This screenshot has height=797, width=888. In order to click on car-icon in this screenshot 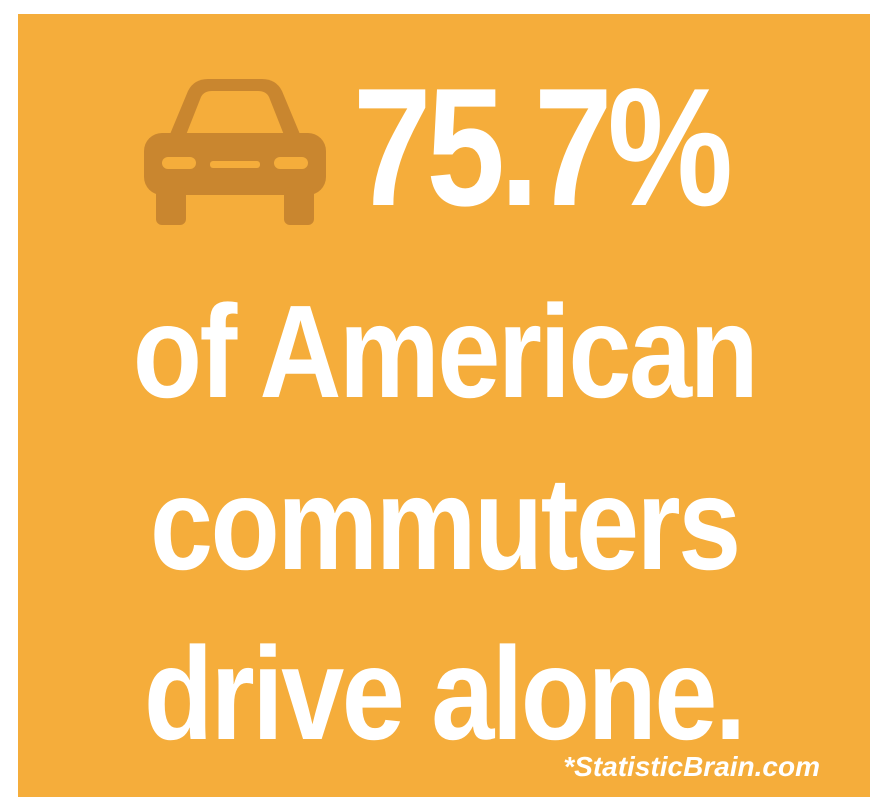, I will do `click(235, 149)`.